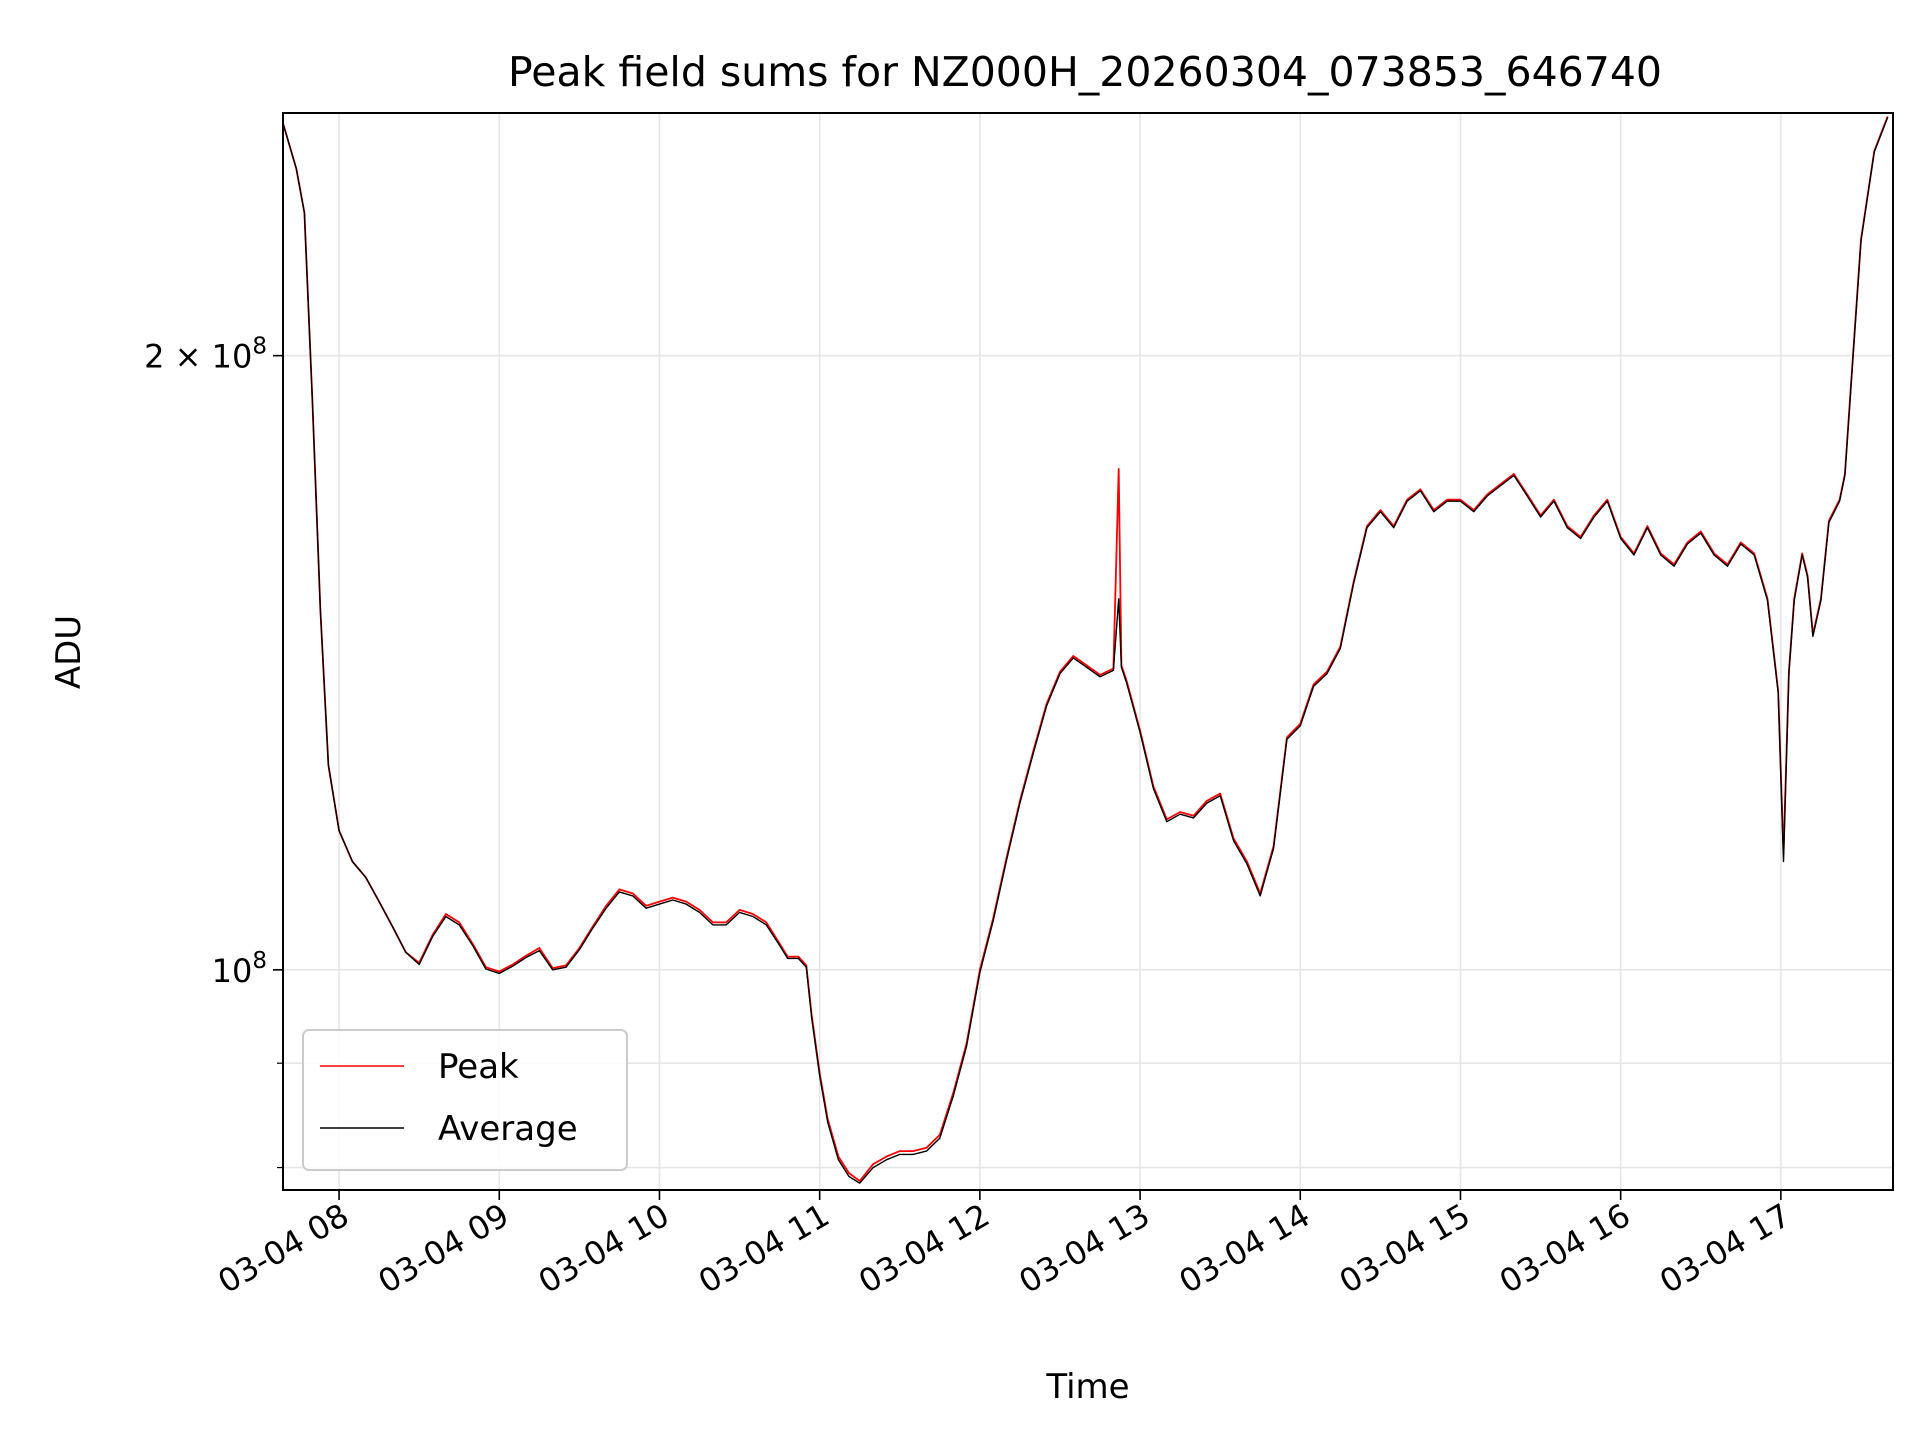 The image size is (1920, 1440). I want to click on legend-label-average: Average, so click(508, 1129).